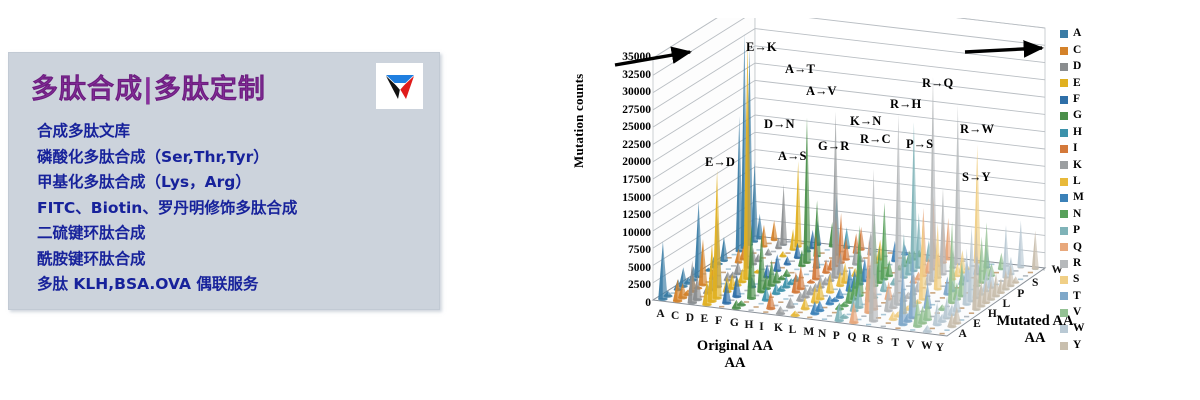 The width and height of the screenshot is (1200, 400). I want to click on legend-label: C, so click(1077, 49).